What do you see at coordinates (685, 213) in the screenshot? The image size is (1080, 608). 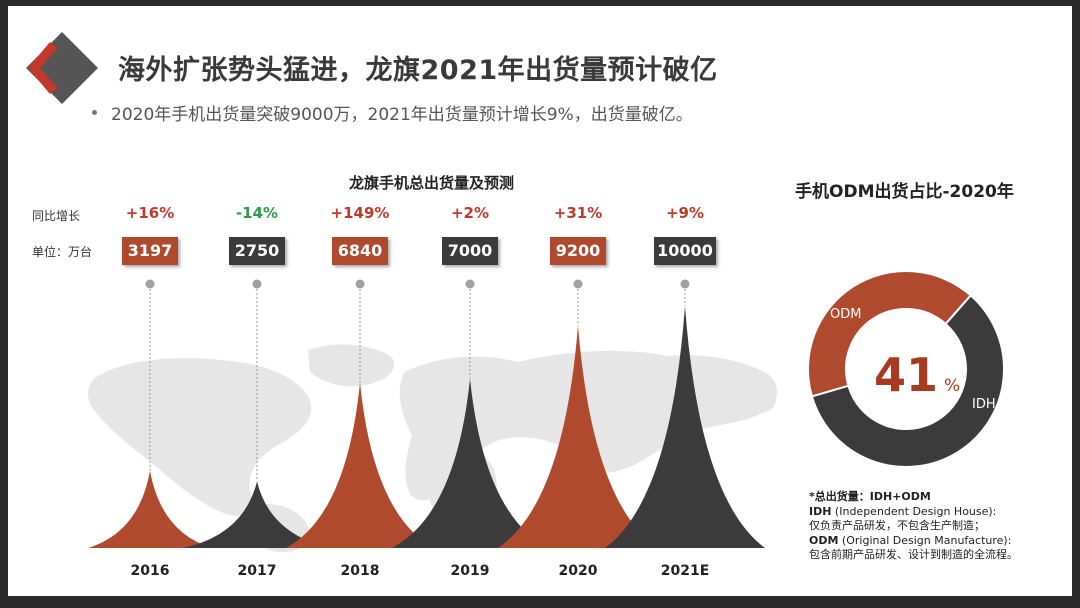 I see `growth-label-2021E: +9%` at bounding box center [685, 213].